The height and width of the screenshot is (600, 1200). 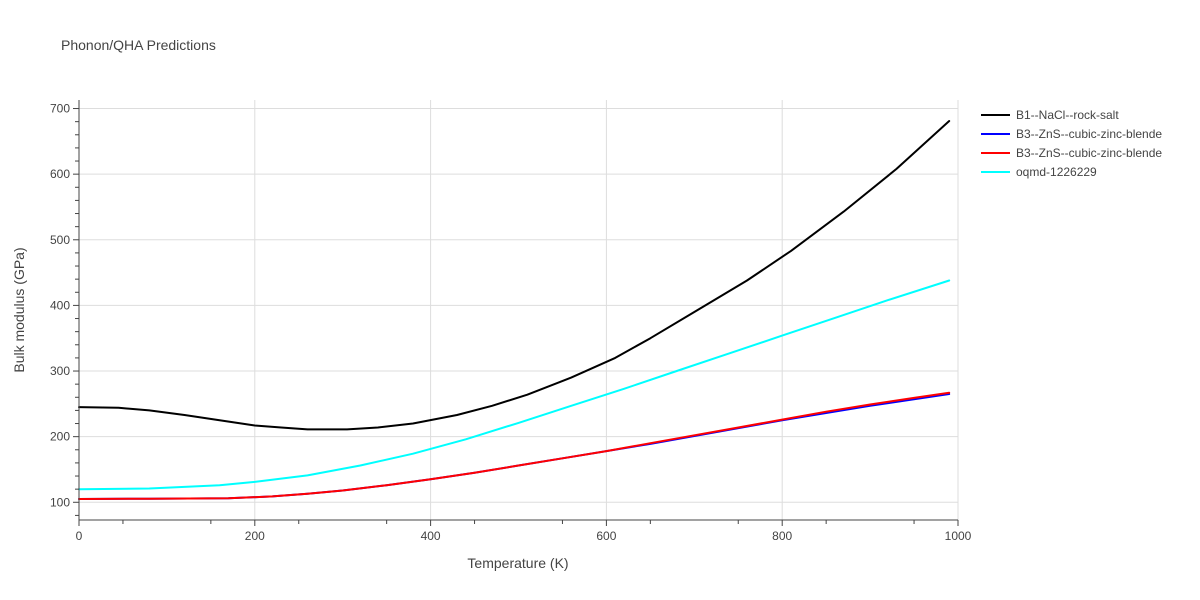 What do you see at coordinates (431, 536) in the screenshot?
I see `x-tick-label: 400` at bounding box center [431, 536].